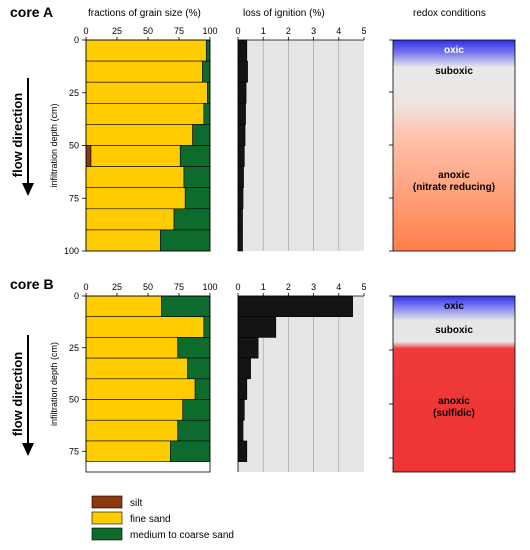  I want to click on core-a-loi-chart: 0 1 2 3 4 5, so click(301, 139).